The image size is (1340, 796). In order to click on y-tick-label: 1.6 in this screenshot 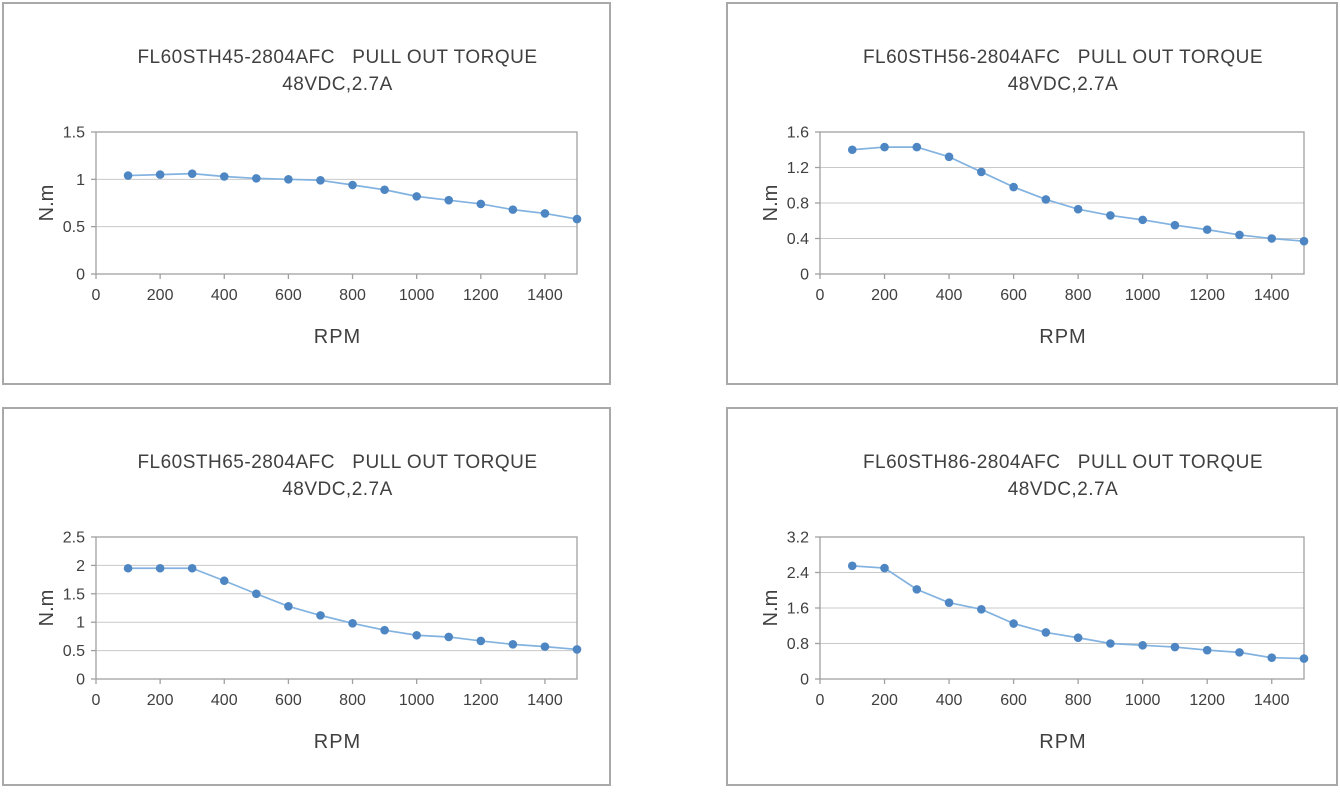, I will do `click(798, 609)`.